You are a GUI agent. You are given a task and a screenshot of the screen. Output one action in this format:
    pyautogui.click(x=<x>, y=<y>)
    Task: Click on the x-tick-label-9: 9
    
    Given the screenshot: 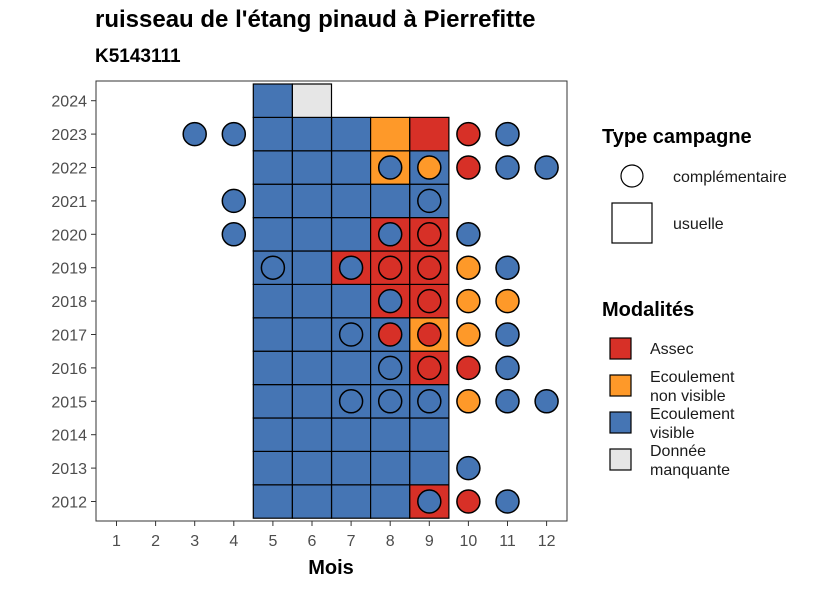 What is the action you would take?
    pyautogui.click(x=429, y=541)
    